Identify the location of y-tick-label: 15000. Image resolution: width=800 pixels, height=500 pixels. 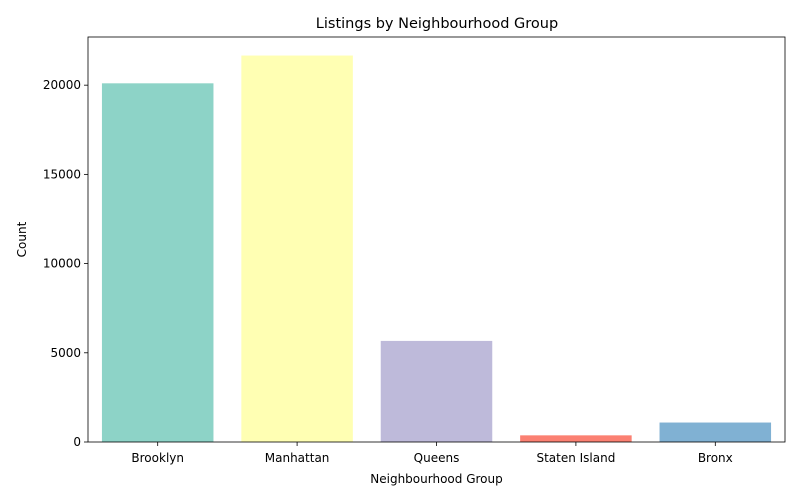
(62, 174).